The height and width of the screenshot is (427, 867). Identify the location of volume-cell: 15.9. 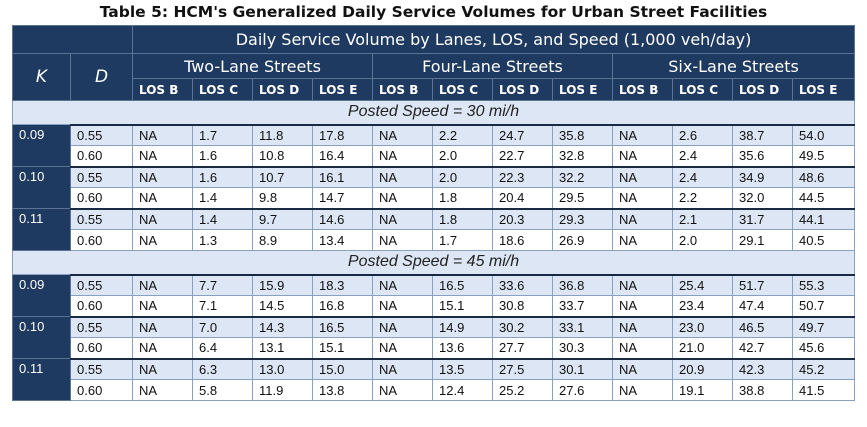
(282, 284).